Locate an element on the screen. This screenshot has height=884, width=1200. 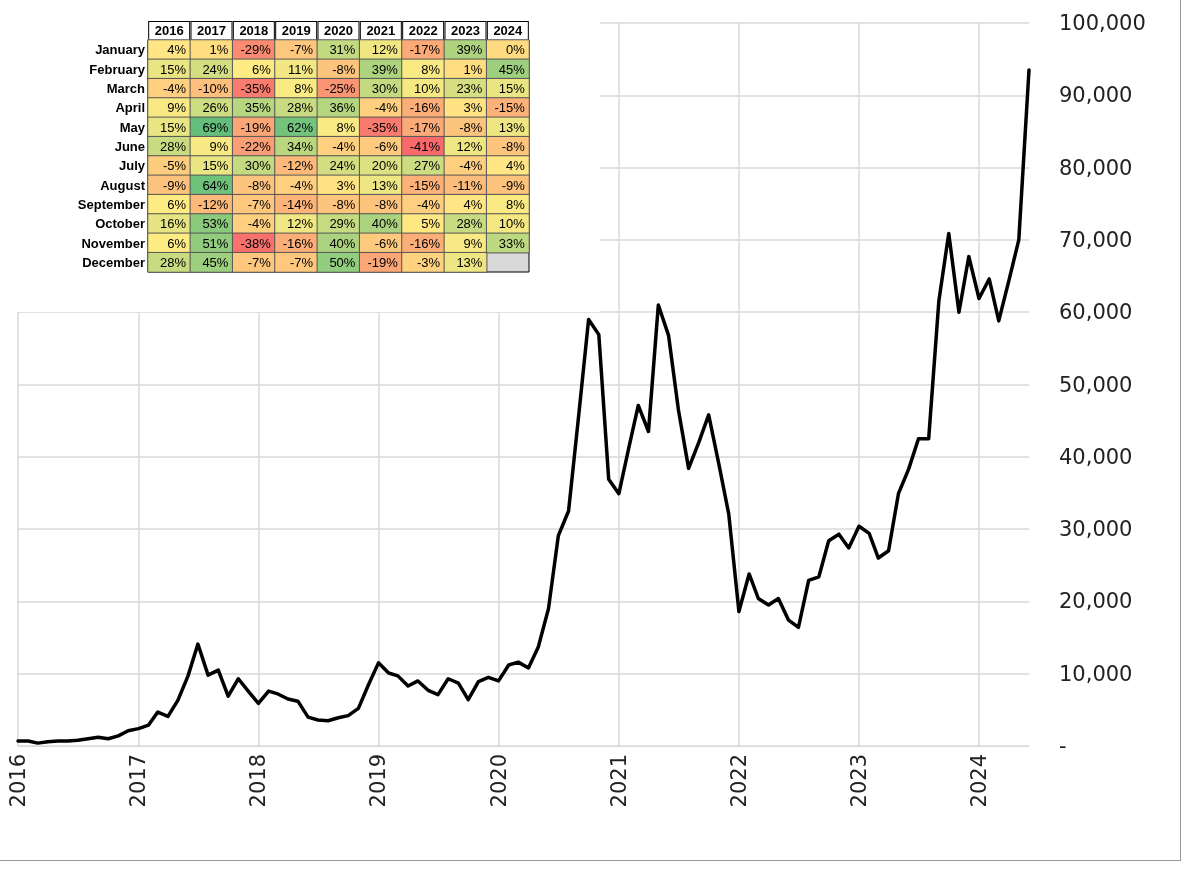
data-label: 0% is located at coordinates (515, 50).